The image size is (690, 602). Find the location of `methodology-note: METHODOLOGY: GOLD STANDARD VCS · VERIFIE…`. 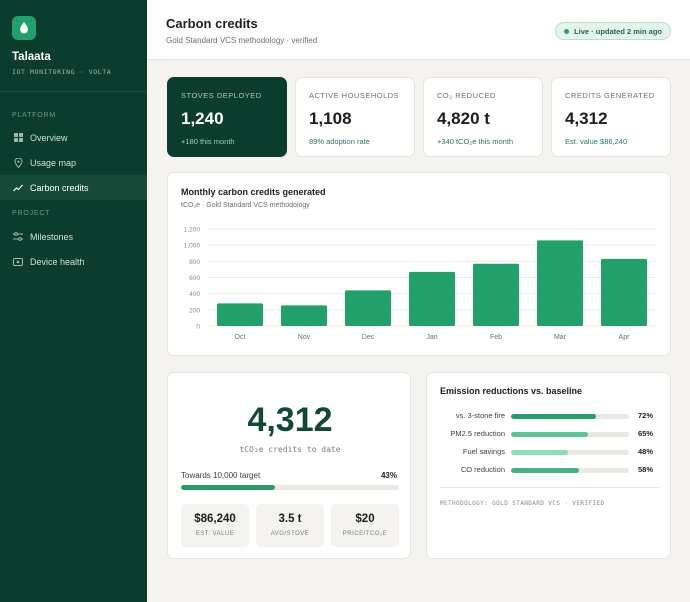

methodology-note: METHODOLOGY: GOLD STANDARD VCS · VERIFIE… is located at coordinates (522, 503).